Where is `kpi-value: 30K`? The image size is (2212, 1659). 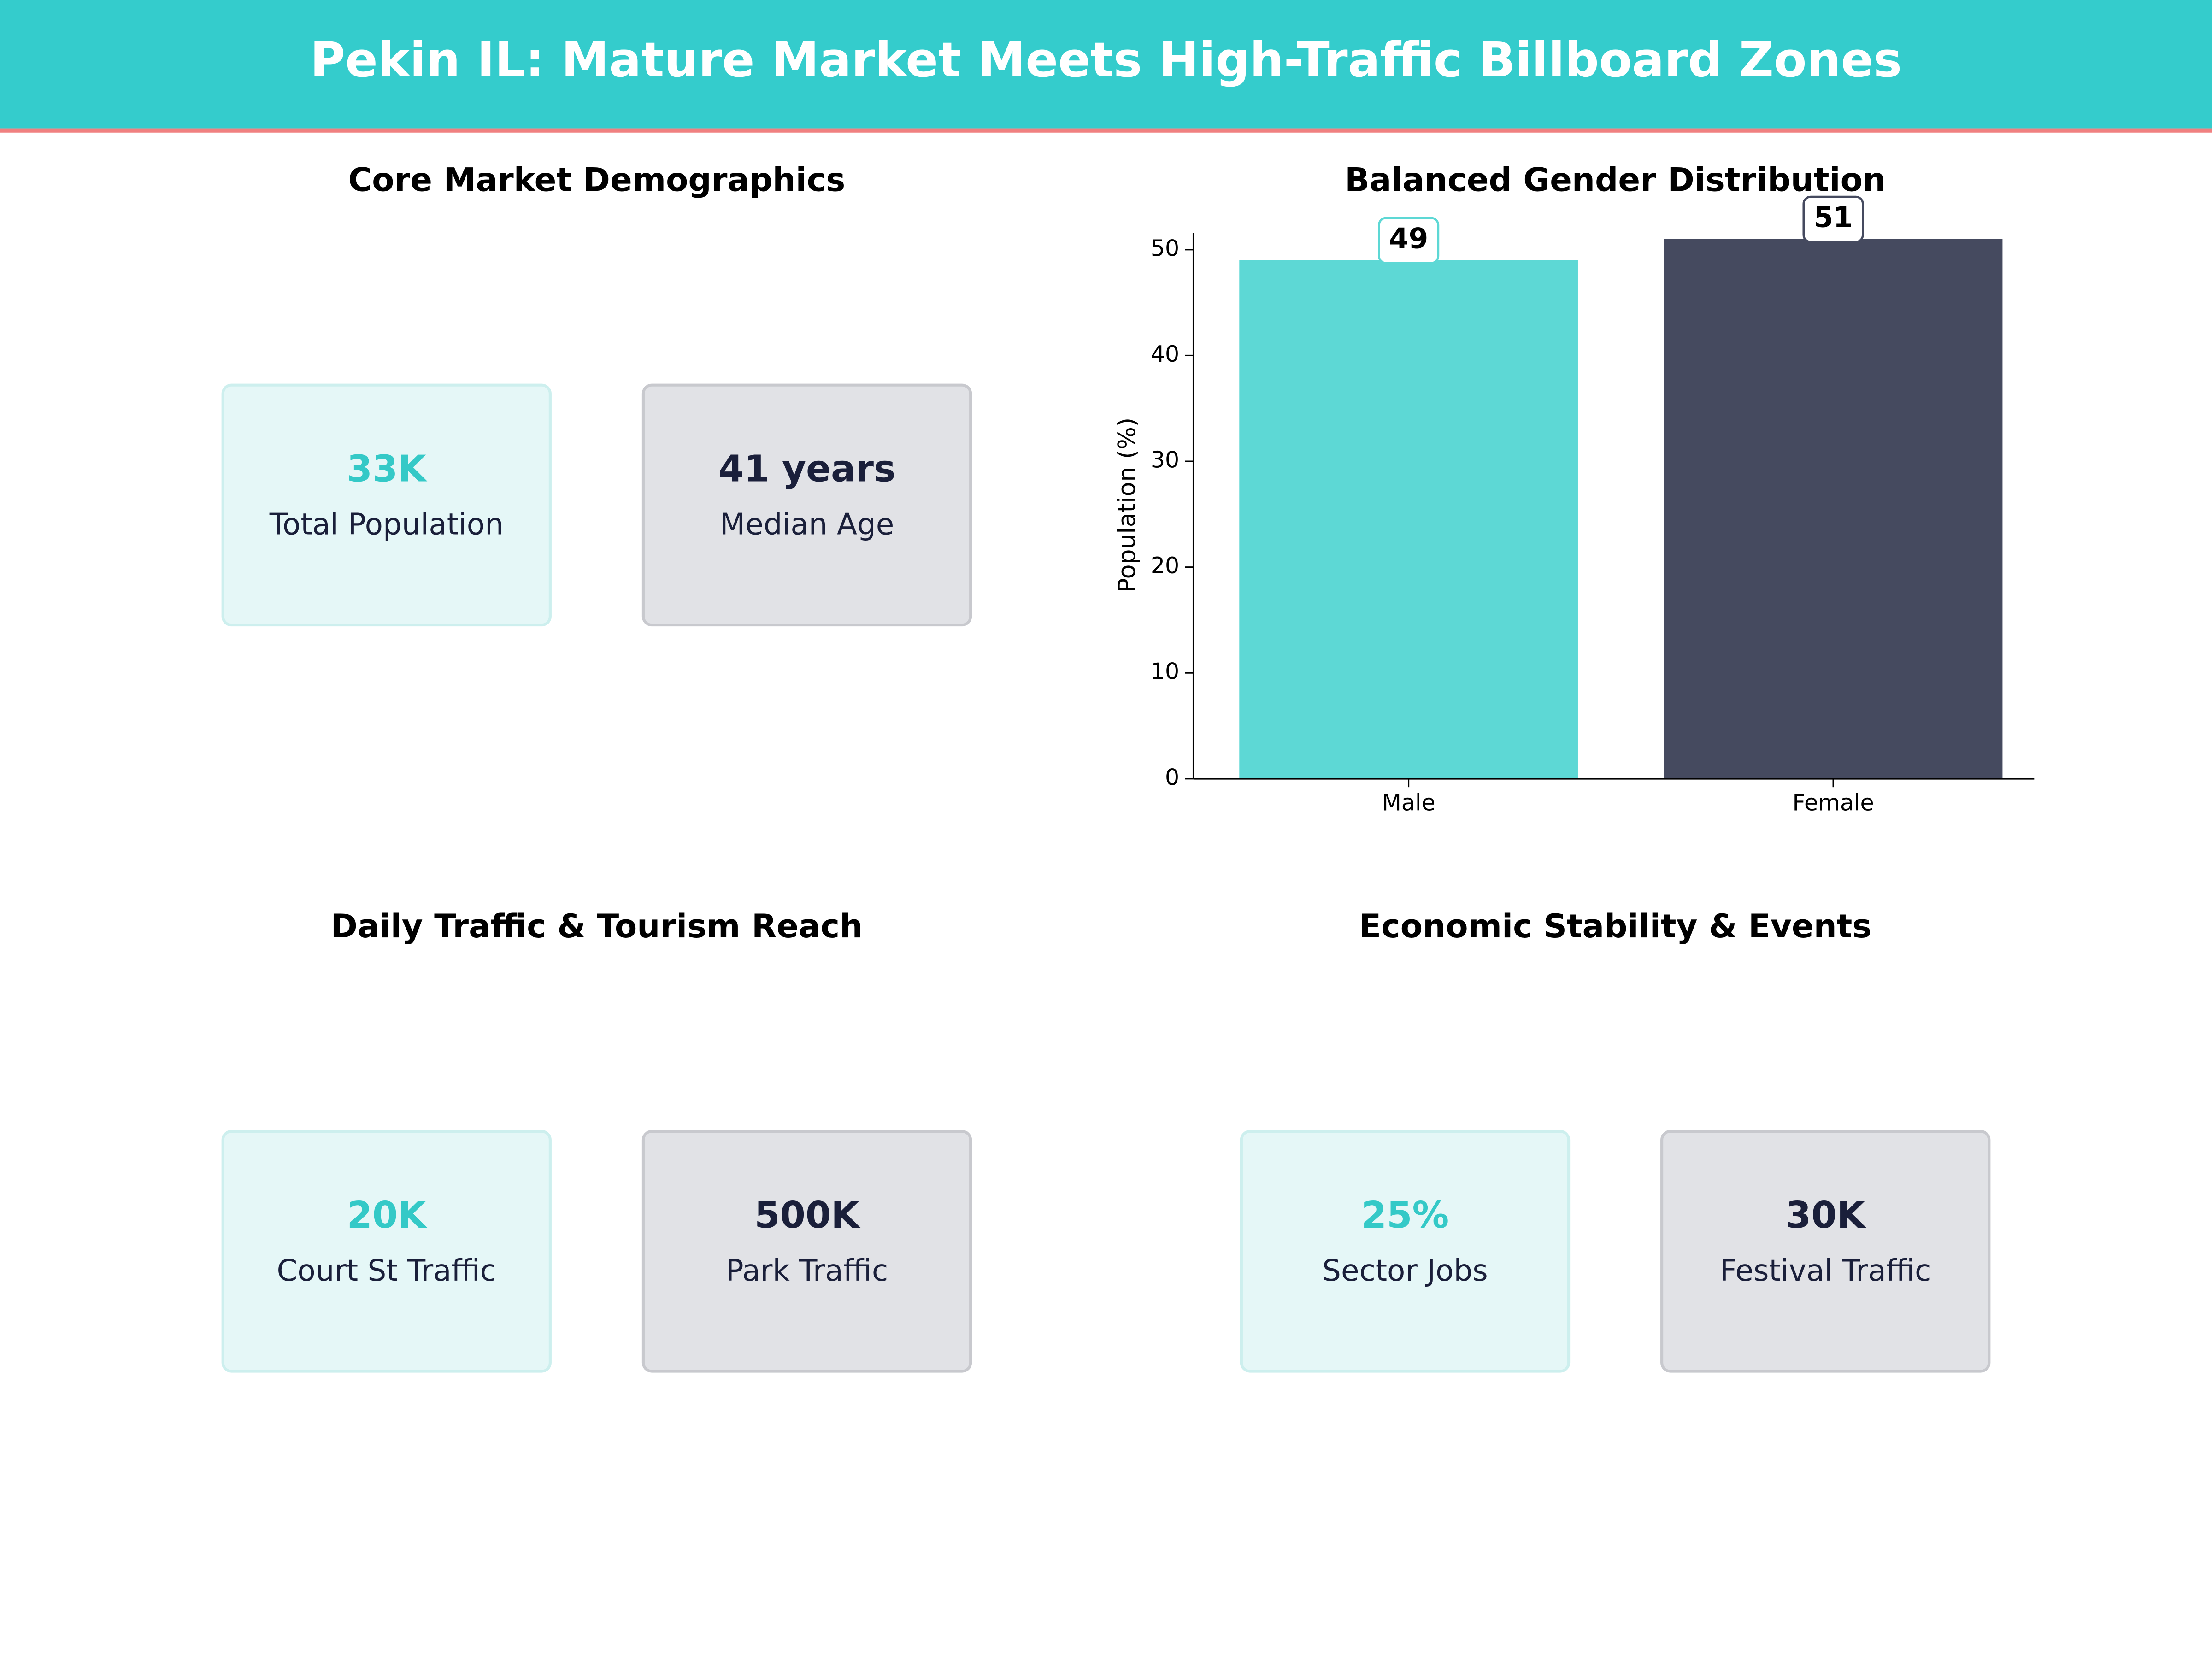 kpi-value: 30K is located at coordinates (1826, 1215).